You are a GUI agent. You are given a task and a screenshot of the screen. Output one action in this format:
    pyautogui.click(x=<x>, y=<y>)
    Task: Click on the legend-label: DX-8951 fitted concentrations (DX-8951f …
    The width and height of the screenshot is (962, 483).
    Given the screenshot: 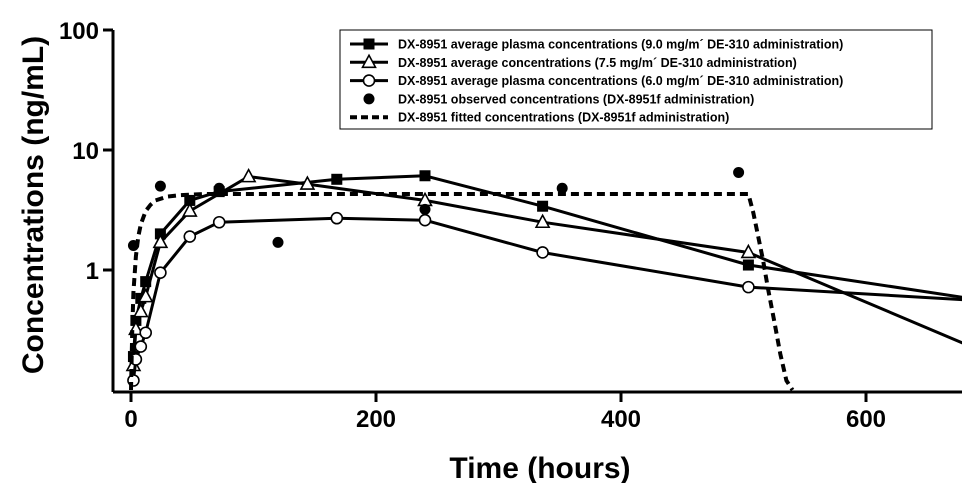 What is the action you would take?
    pyautogui.click(x=563, y=118)
    